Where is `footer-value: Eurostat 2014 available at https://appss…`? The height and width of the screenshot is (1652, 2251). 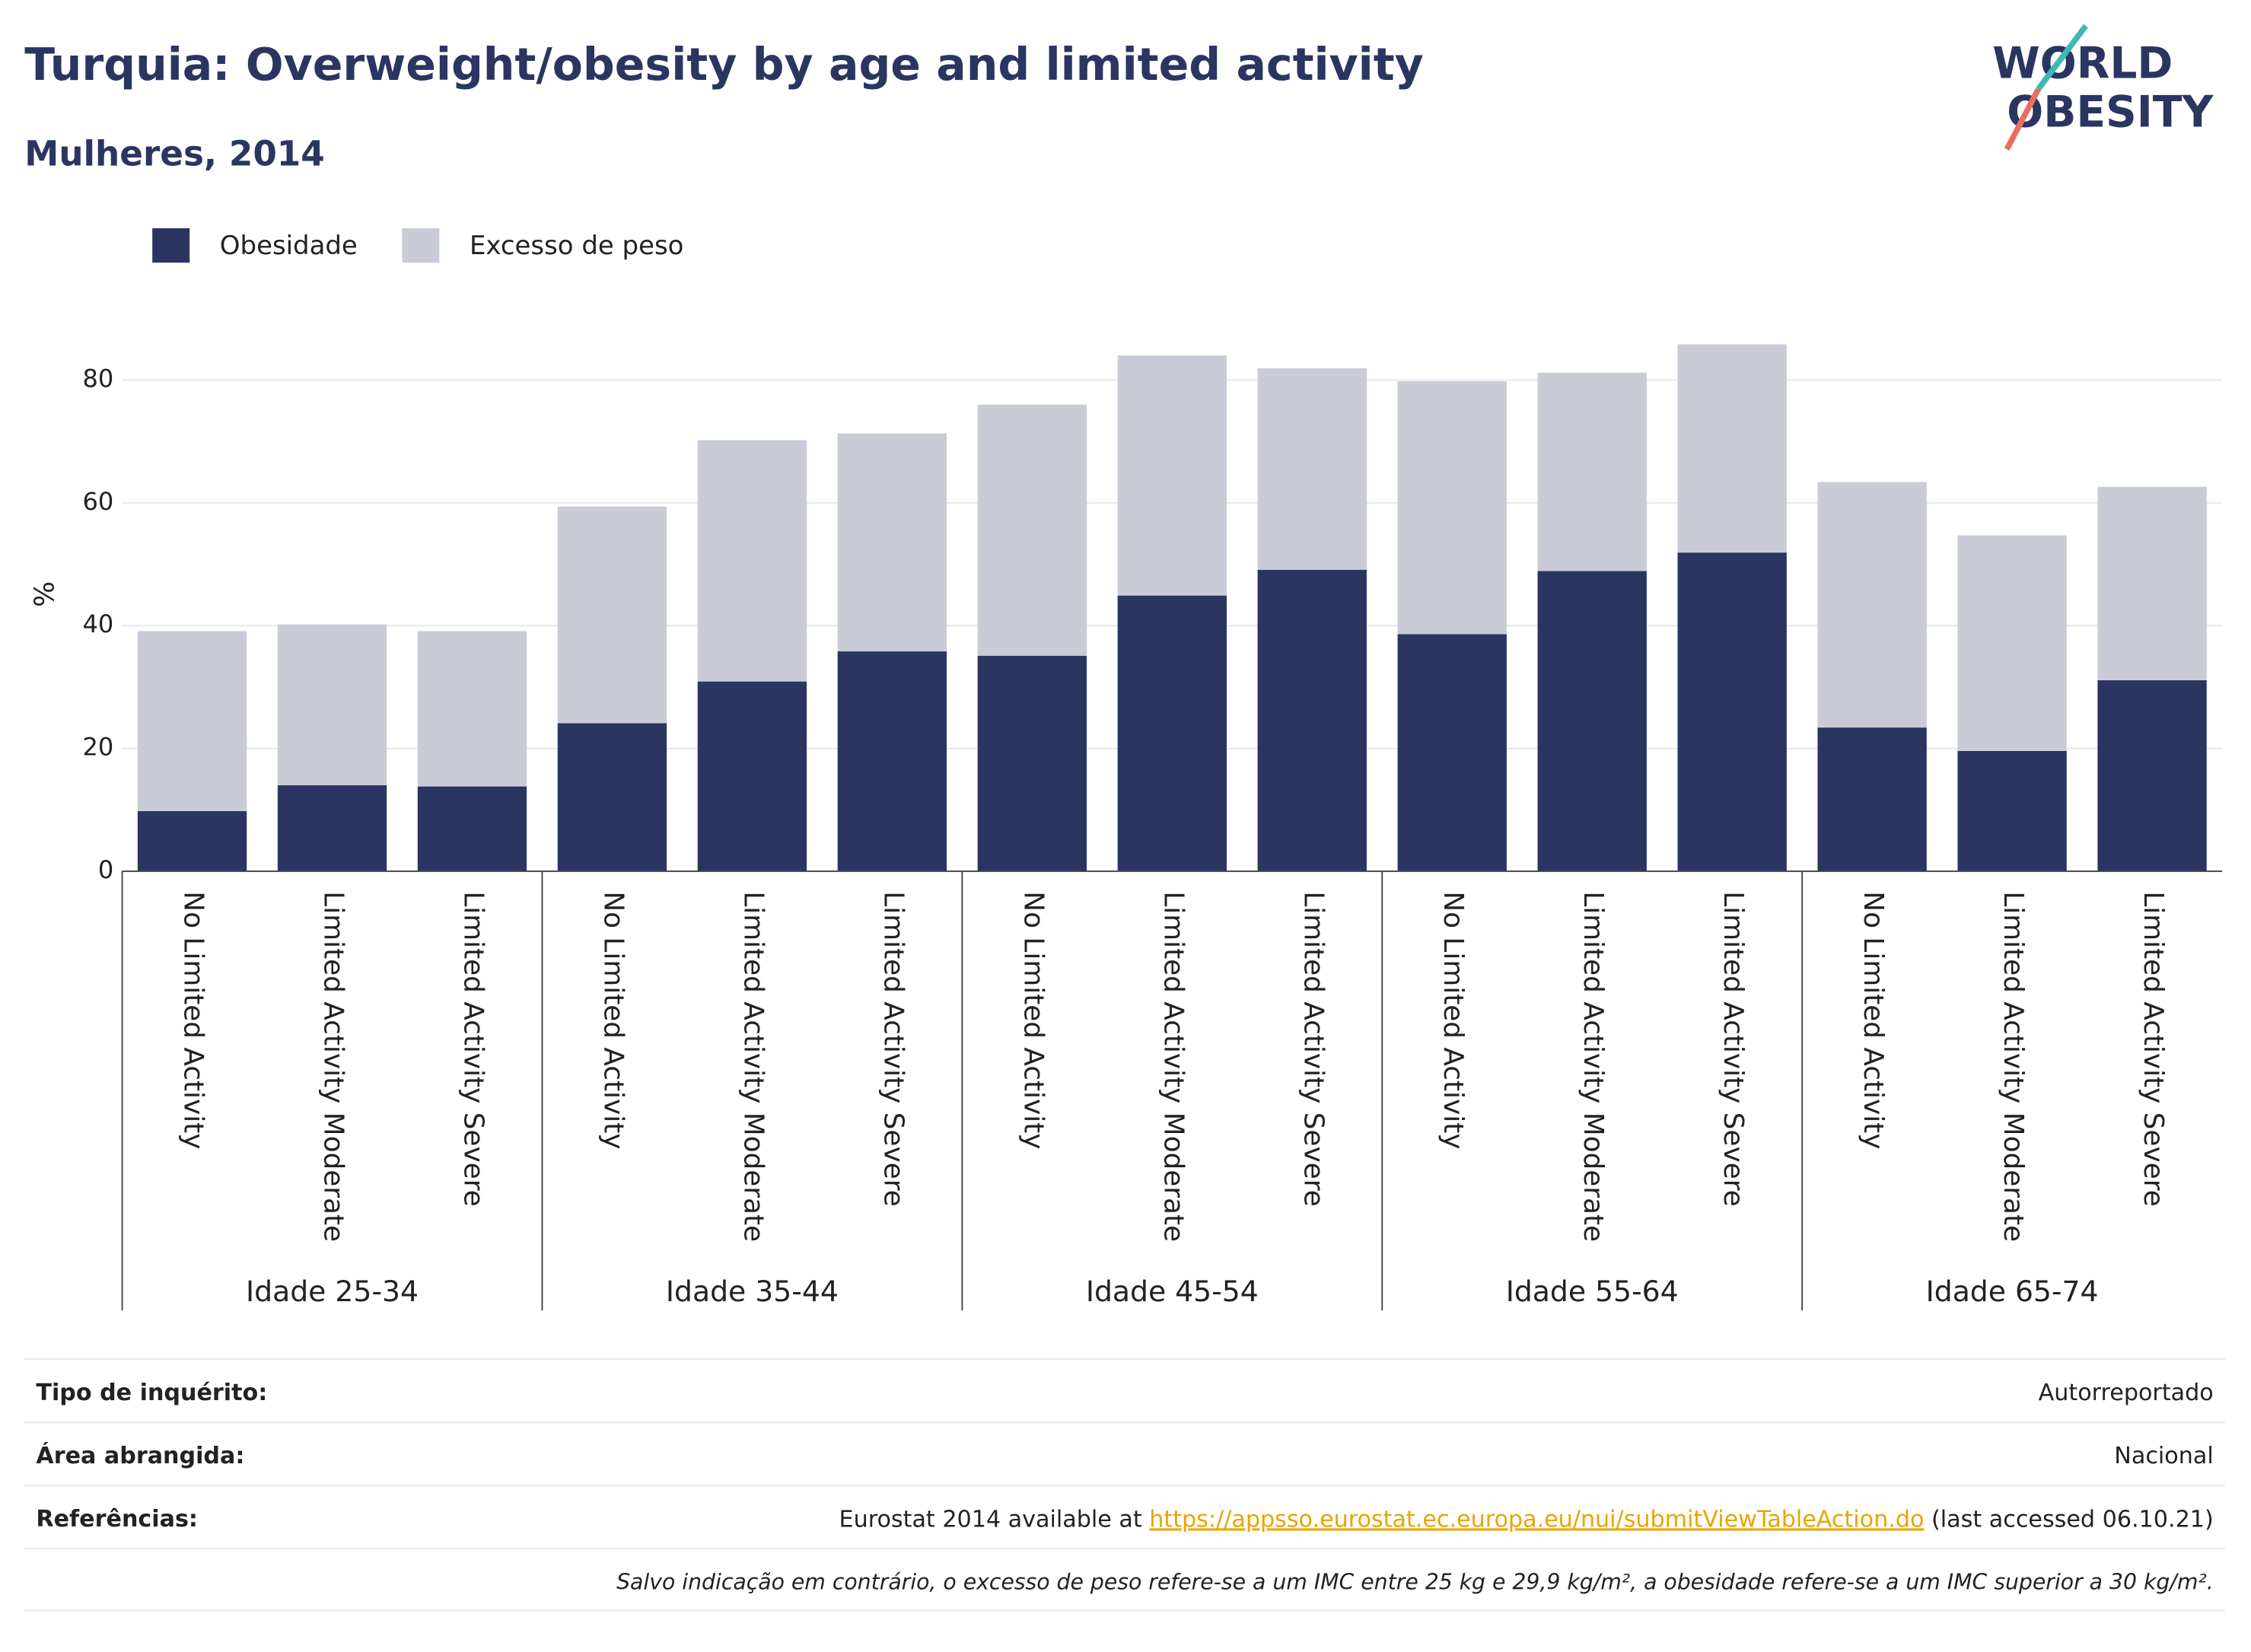
footer-value: Eurostat 2014 available at https://appss… is located at coordinates (1526, 1519).